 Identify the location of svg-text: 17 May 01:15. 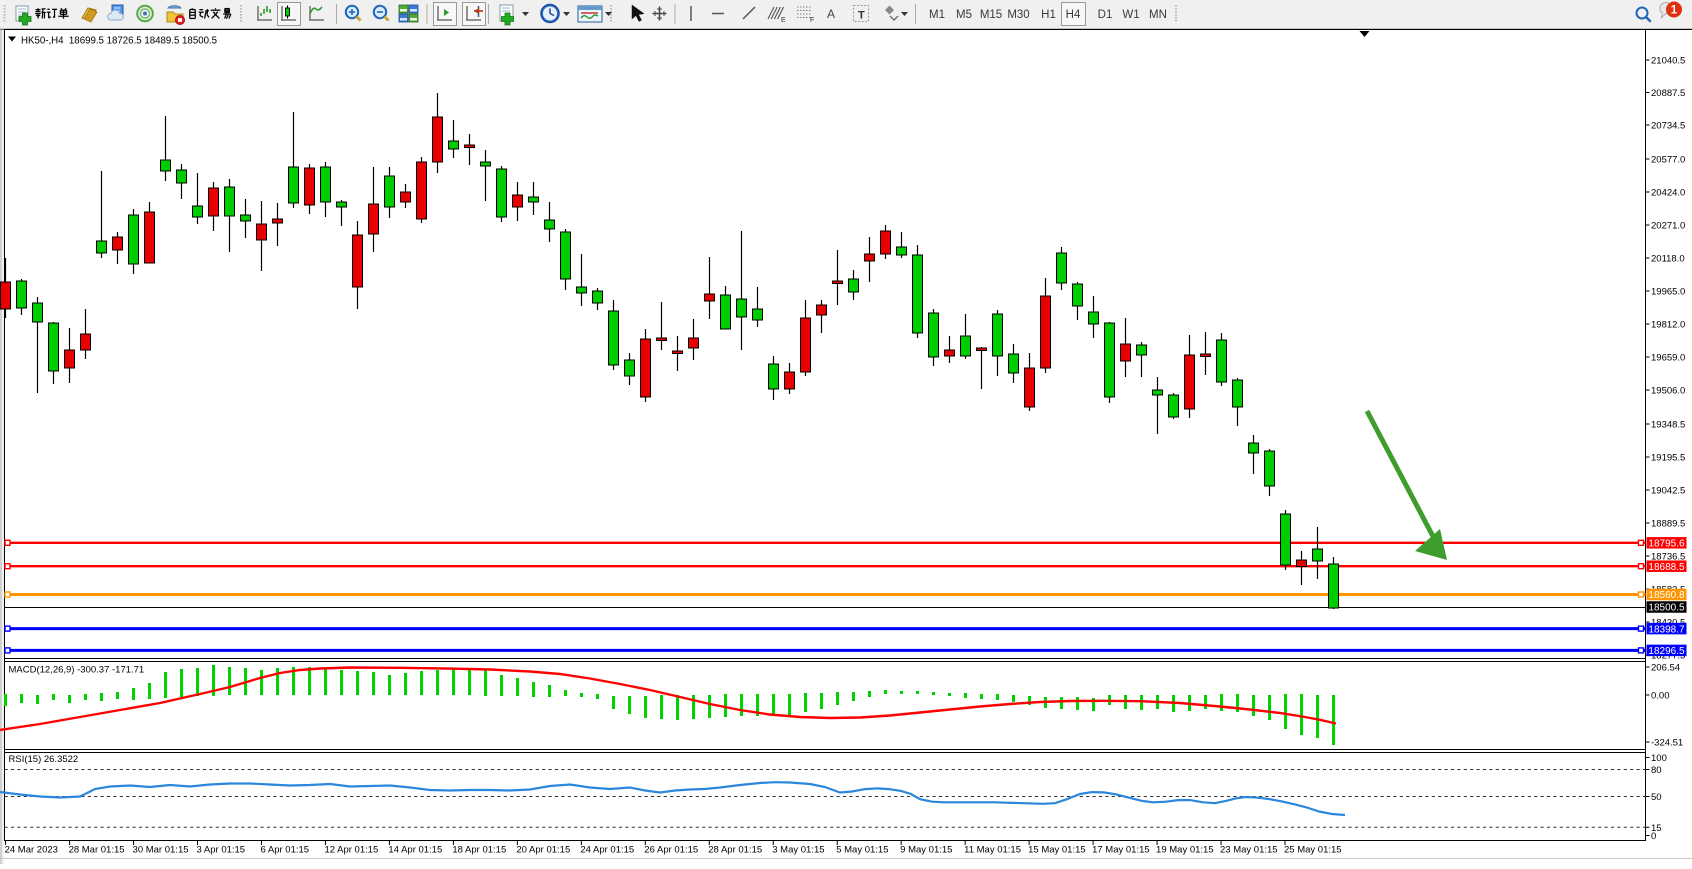
(1121, 850).